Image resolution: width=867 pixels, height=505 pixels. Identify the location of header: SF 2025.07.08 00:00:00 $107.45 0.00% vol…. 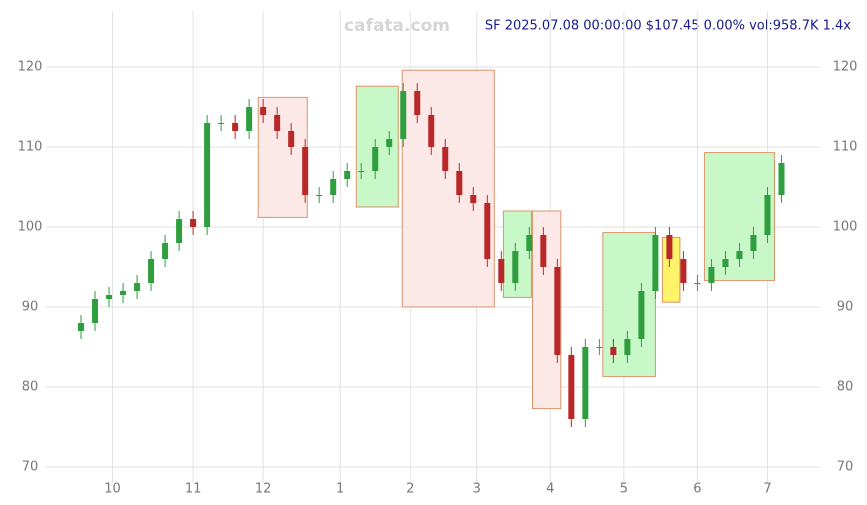
(668, 26).